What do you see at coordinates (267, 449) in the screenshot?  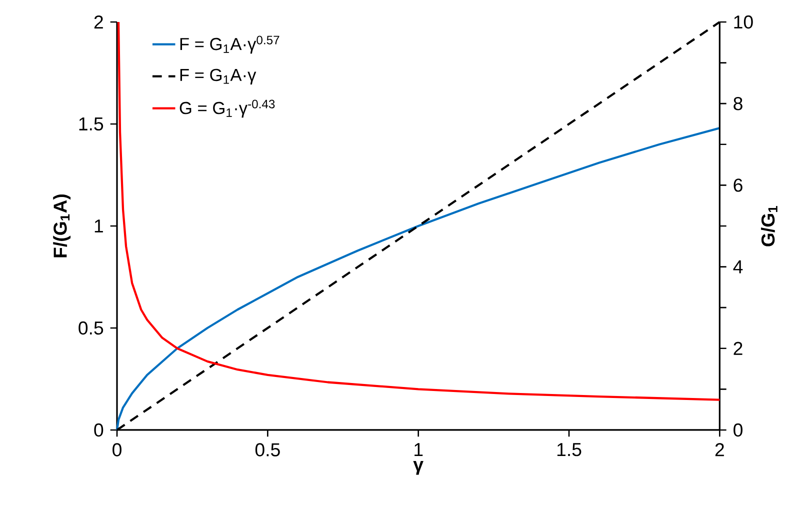 I see `x-tick-label: 0.5` at bounding box center [267, 449].